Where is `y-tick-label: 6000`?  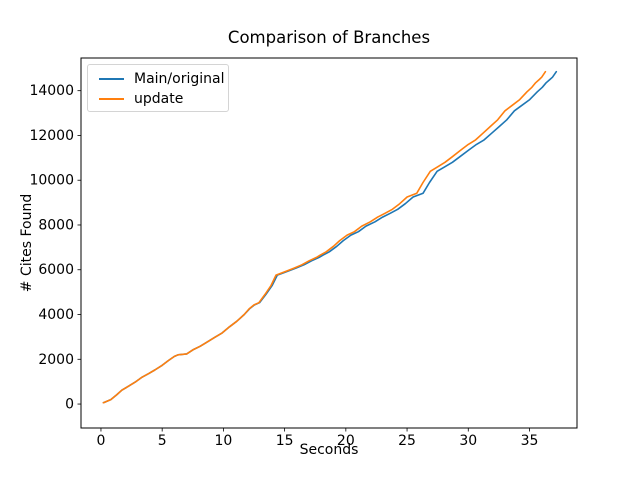
y-tick-label: 6000 is located at coordinates (56, 270).